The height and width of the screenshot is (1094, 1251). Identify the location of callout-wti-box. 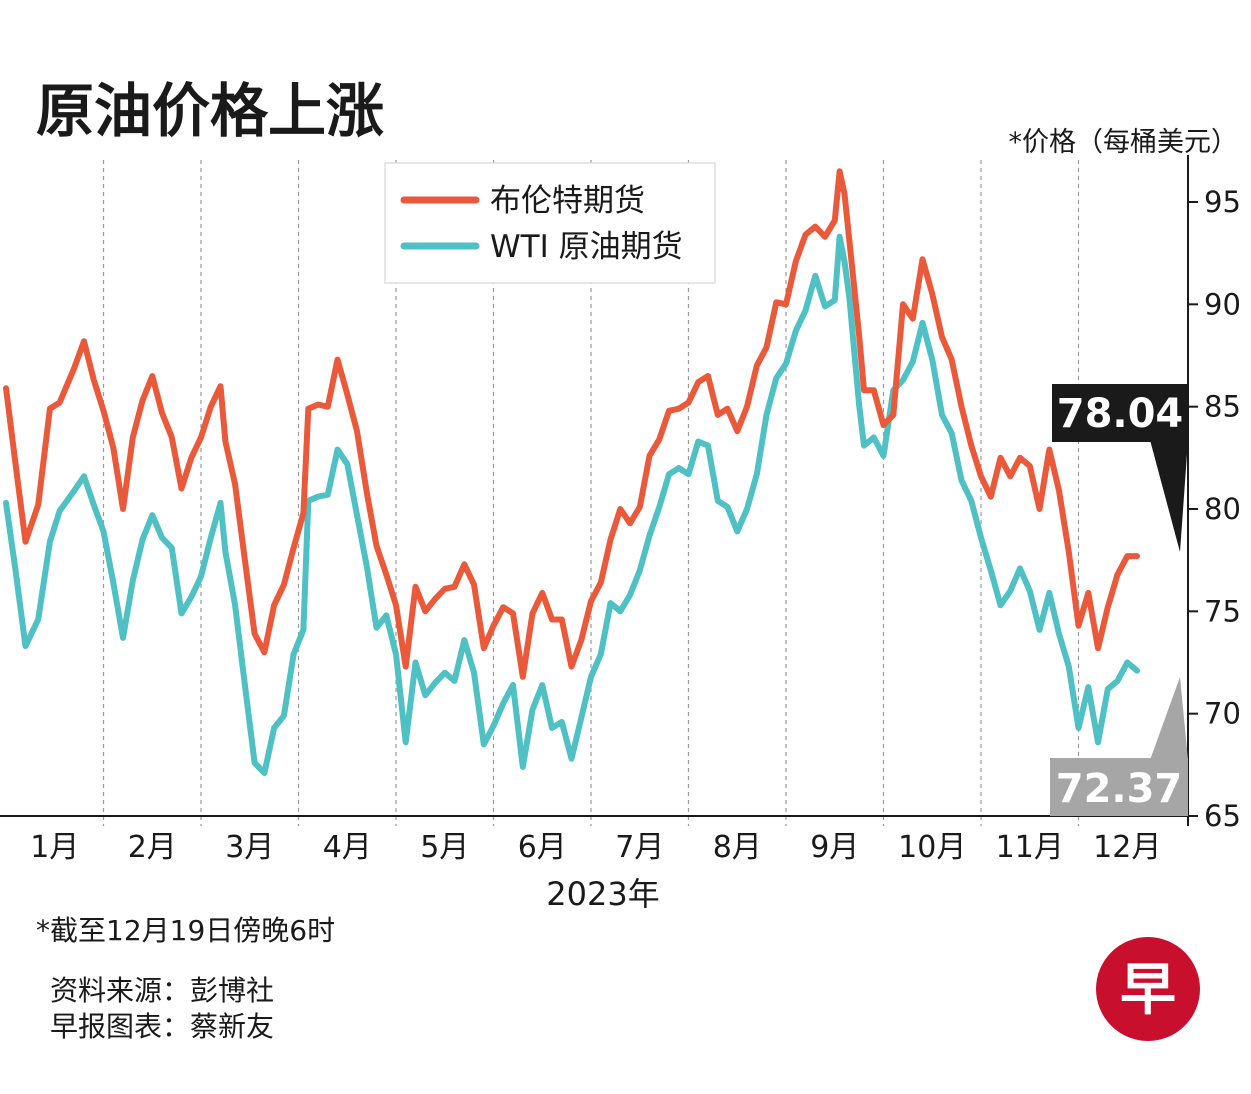
(1119, 787).